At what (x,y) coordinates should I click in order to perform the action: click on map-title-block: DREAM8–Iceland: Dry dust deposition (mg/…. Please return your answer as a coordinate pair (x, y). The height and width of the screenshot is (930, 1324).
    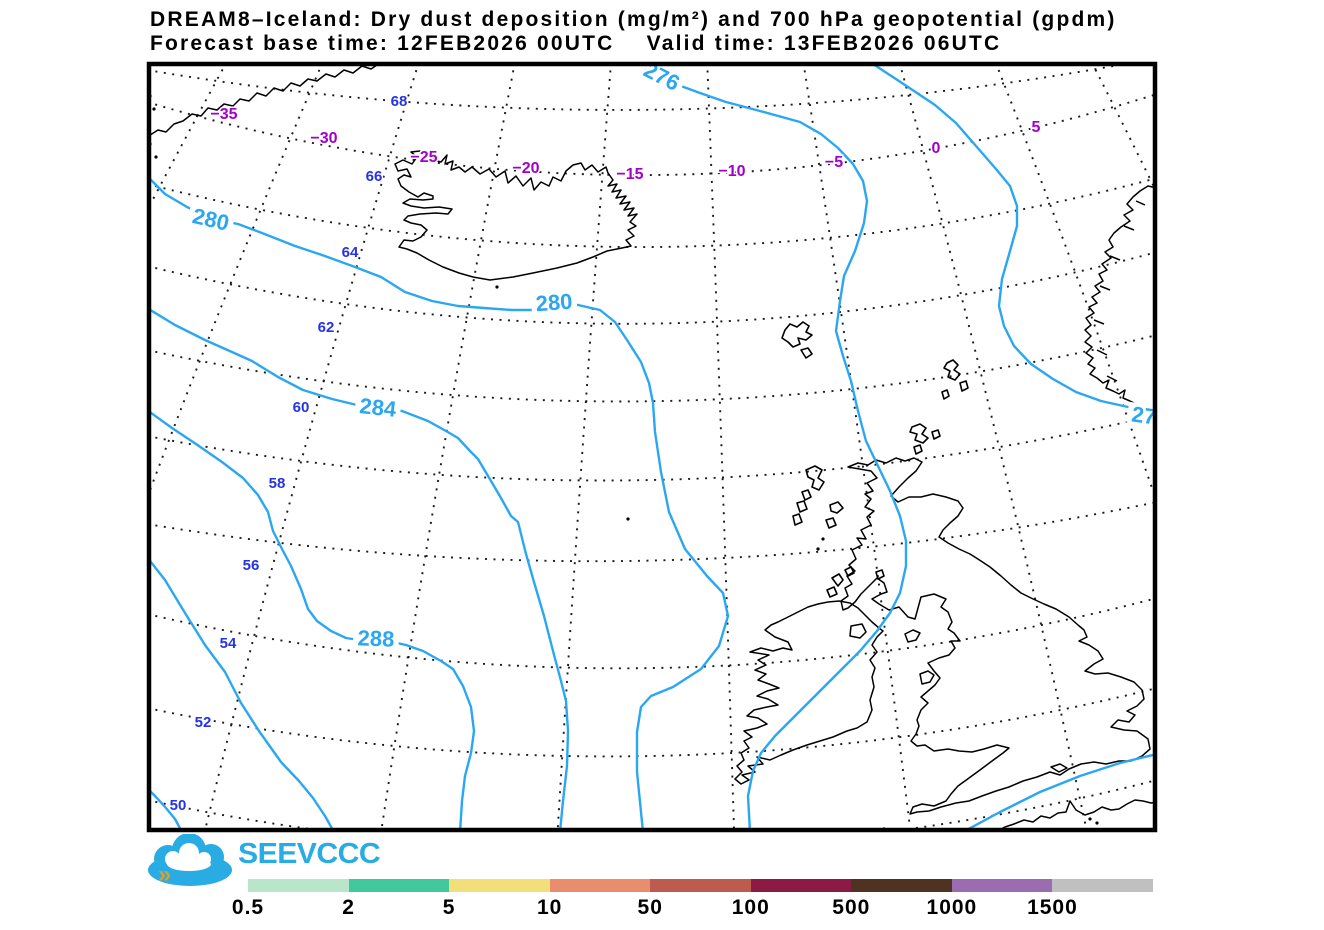
    Looking at the image, I should click on (633, 32).